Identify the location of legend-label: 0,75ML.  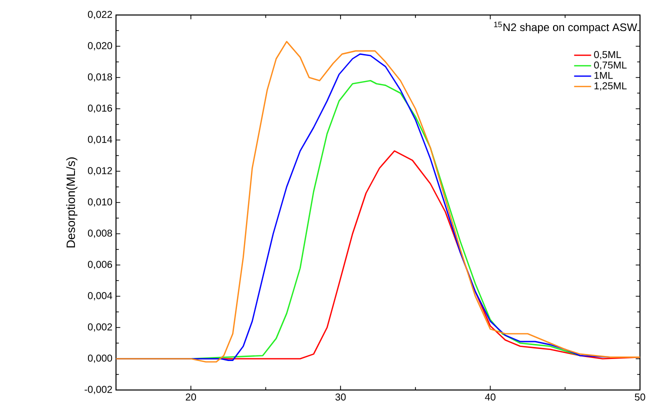
(610, 66).